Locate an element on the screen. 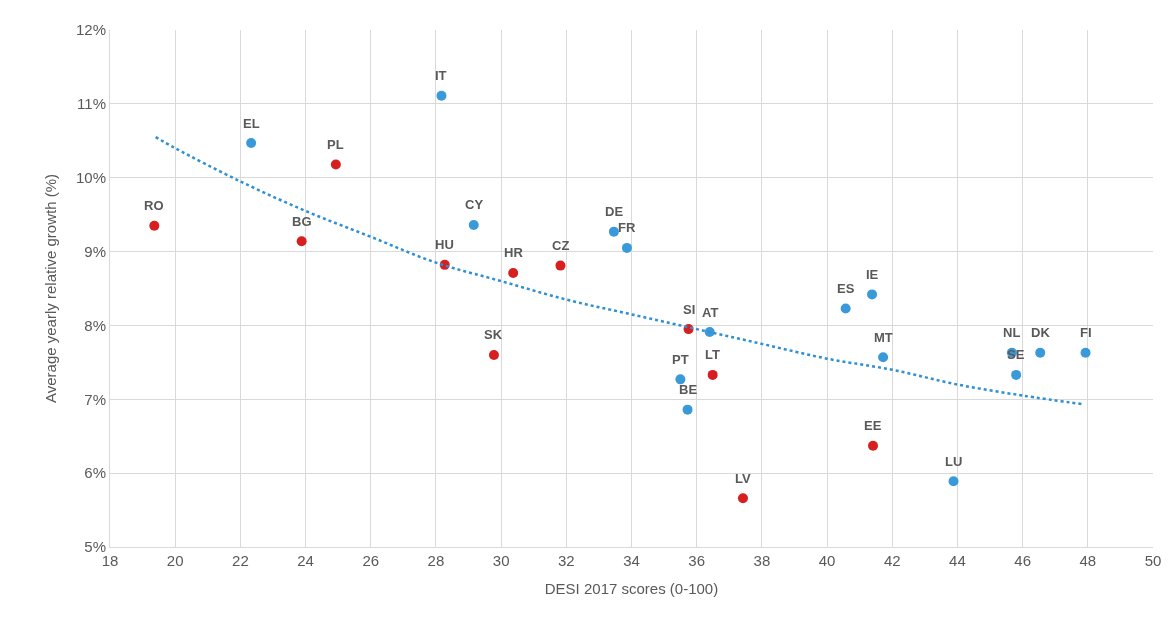 The image size is (1173, 622). y-tick-label: 11% is located at coordinates (91, 104).